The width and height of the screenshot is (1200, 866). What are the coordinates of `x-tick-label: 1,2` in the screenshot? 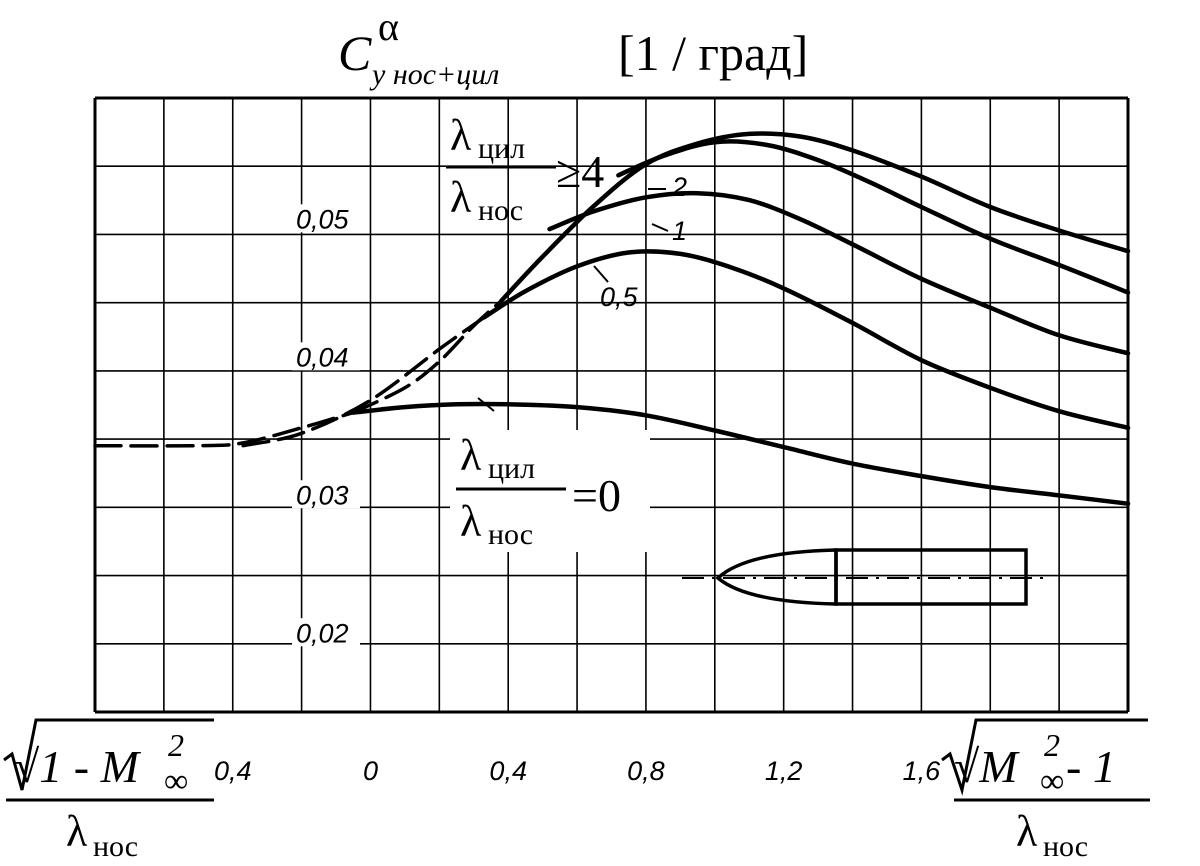 It's located at (784, 771).